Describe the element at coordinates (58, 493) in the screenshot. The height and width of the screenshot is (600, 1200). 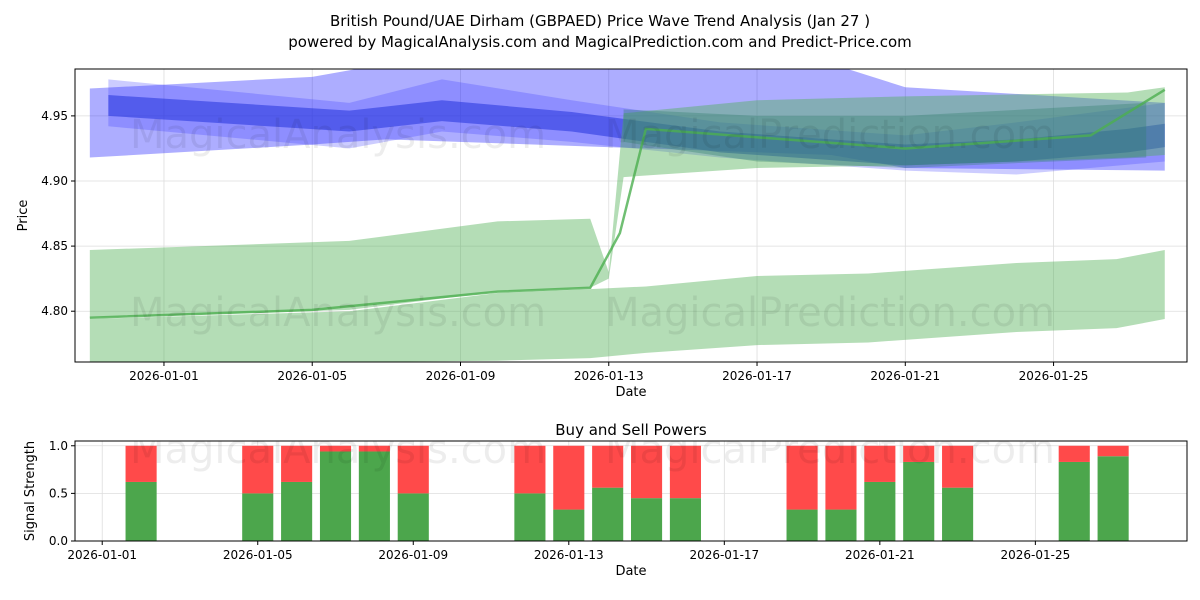
I see `y-tick-label: 0.5` at that location.